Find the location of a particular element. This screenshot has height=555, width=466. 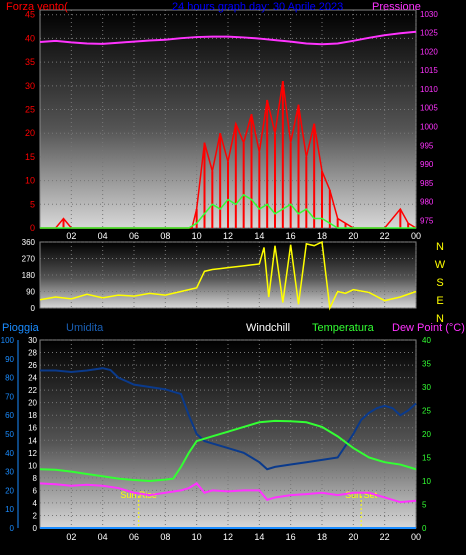

temperature-tick-label: 35 is located at coordinates (426, 364).